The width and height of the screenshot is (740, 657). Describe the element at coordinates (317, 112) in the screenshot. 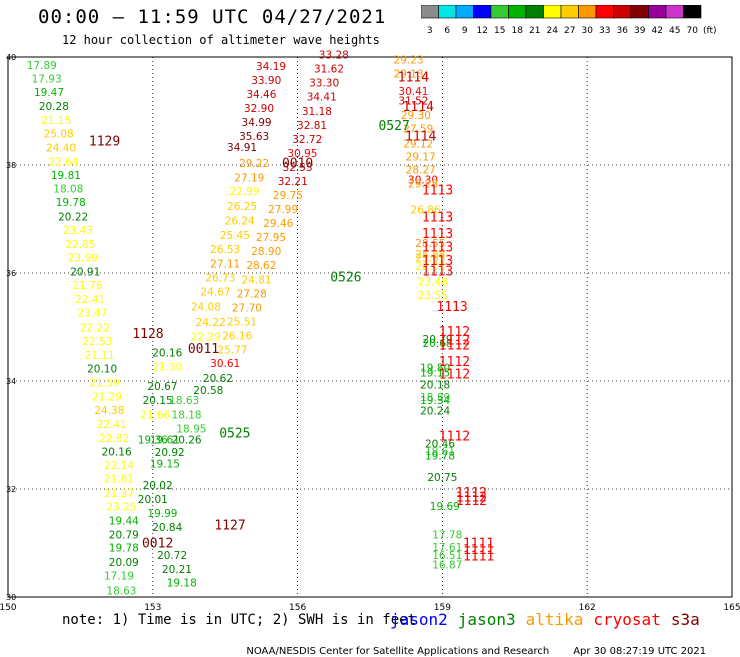

I see `wave-height-value: 31.18` at that location.